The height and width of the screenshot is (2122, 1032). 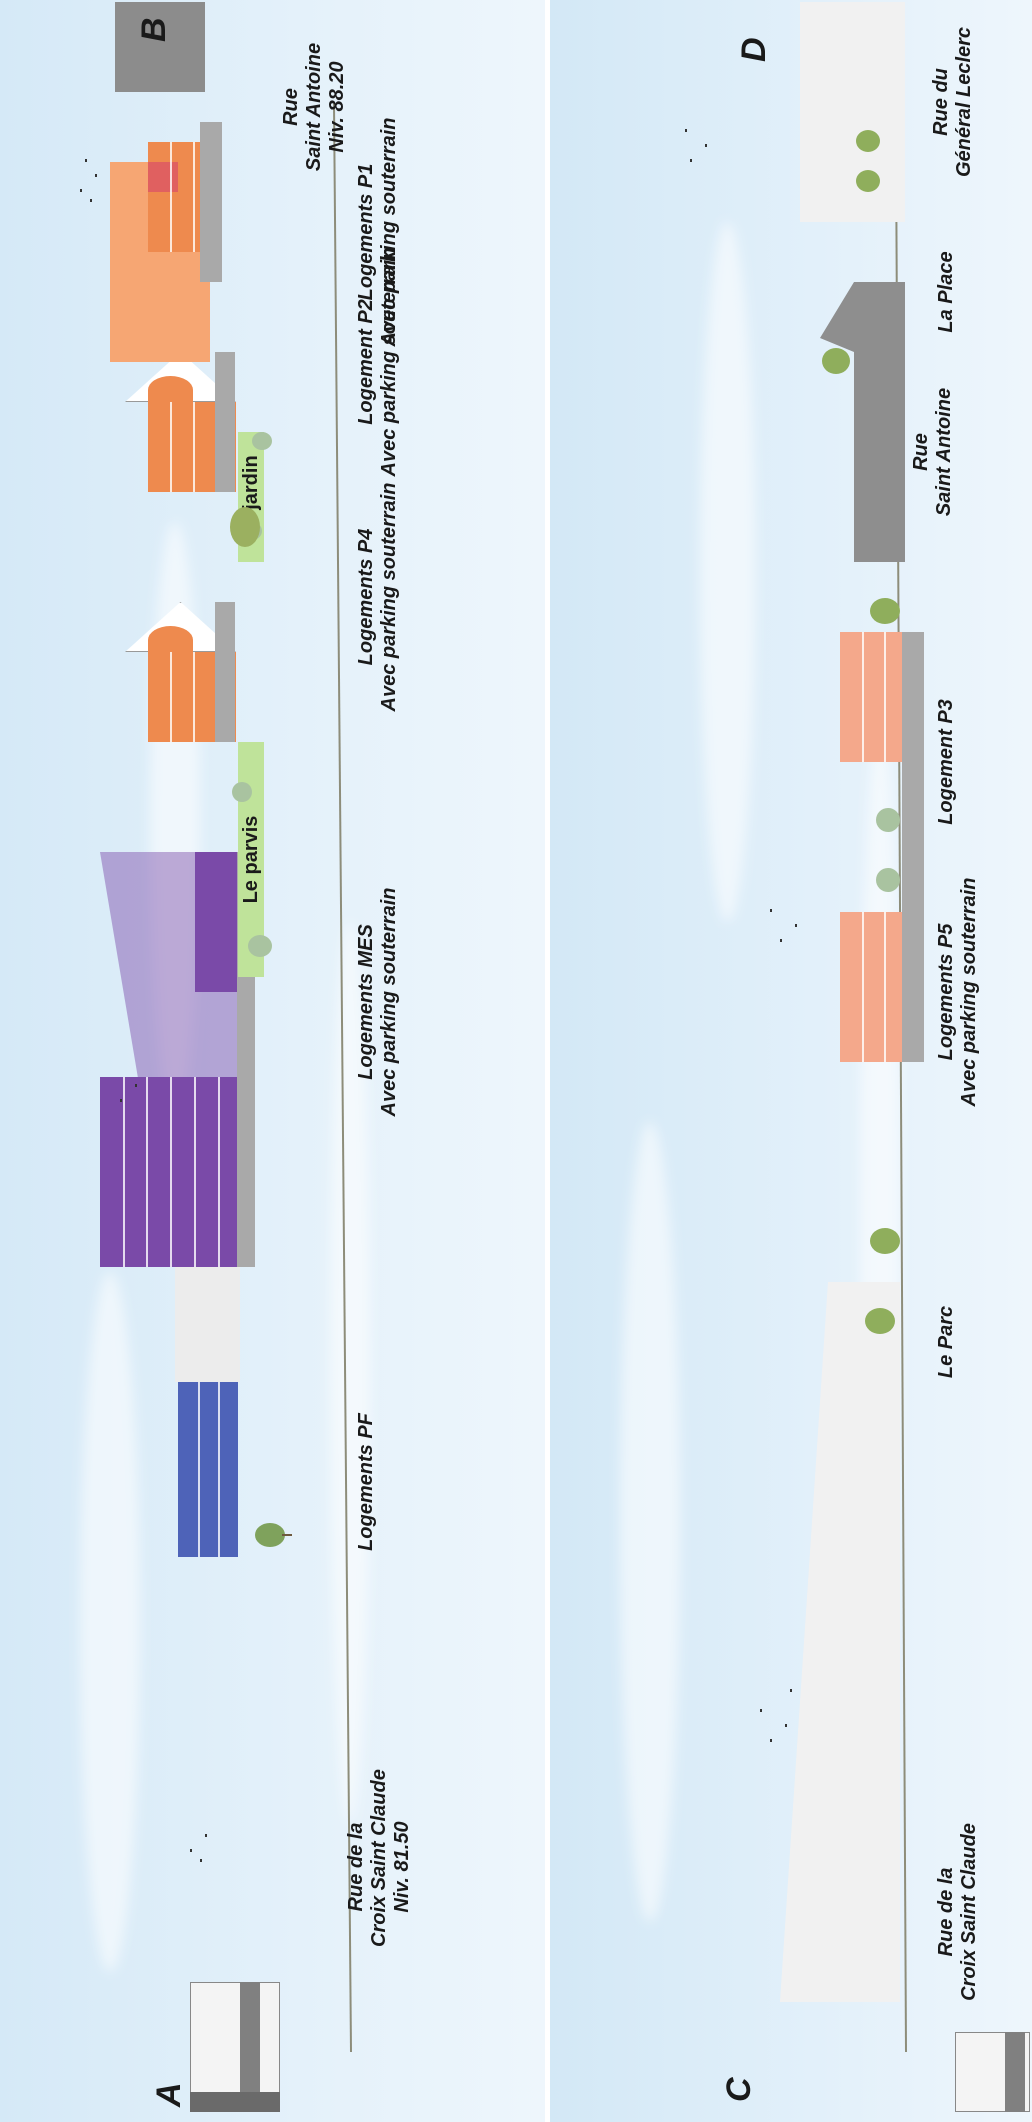 I want to click on place-plaza, so click(x=852, y=112).